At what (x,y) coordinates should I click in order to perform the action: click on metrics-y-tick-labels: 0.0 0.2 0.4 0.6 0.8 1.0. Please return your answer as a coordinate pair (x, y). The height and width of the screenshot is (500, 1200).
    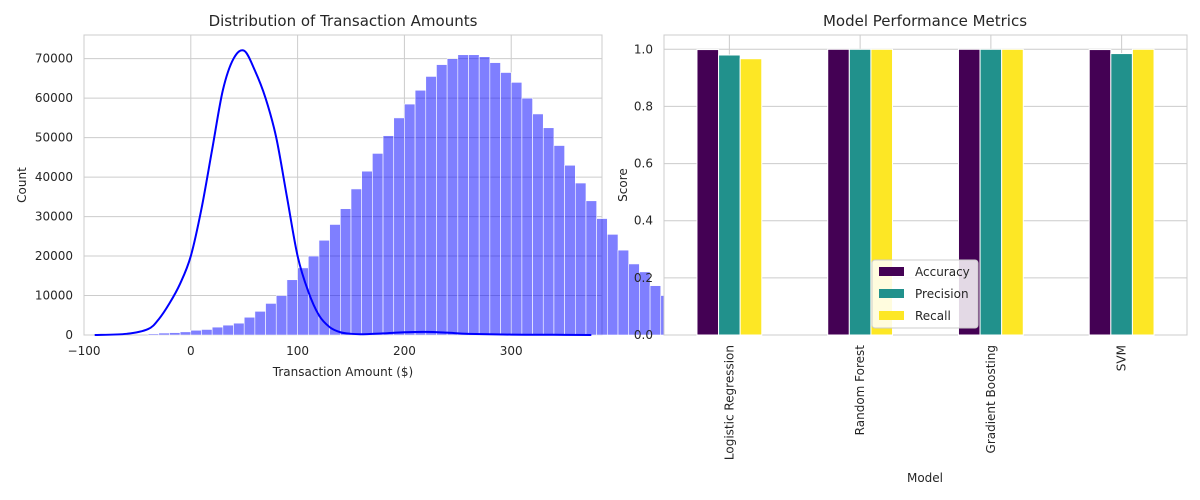
    Looking at the image, I should click on (643, 192).